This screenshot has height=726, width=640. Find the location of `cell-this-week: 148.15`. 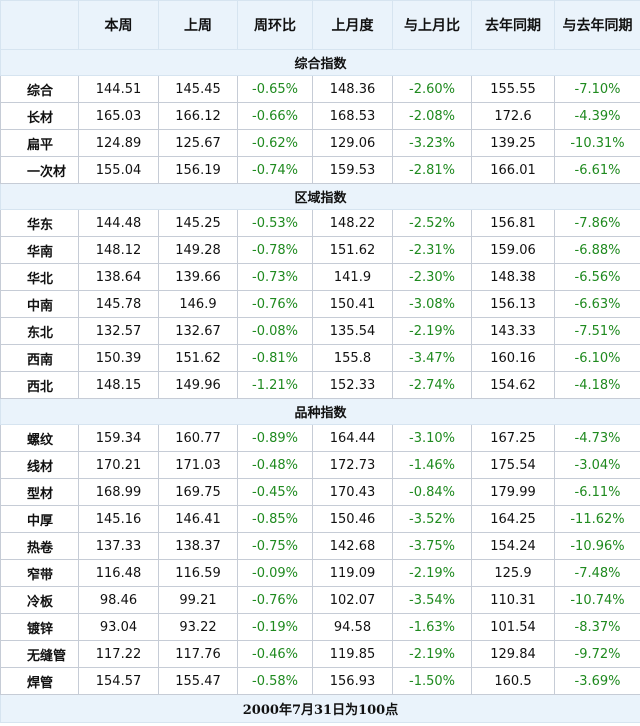

cell-this-week: 148.15 is located at coordinates (118, 385).